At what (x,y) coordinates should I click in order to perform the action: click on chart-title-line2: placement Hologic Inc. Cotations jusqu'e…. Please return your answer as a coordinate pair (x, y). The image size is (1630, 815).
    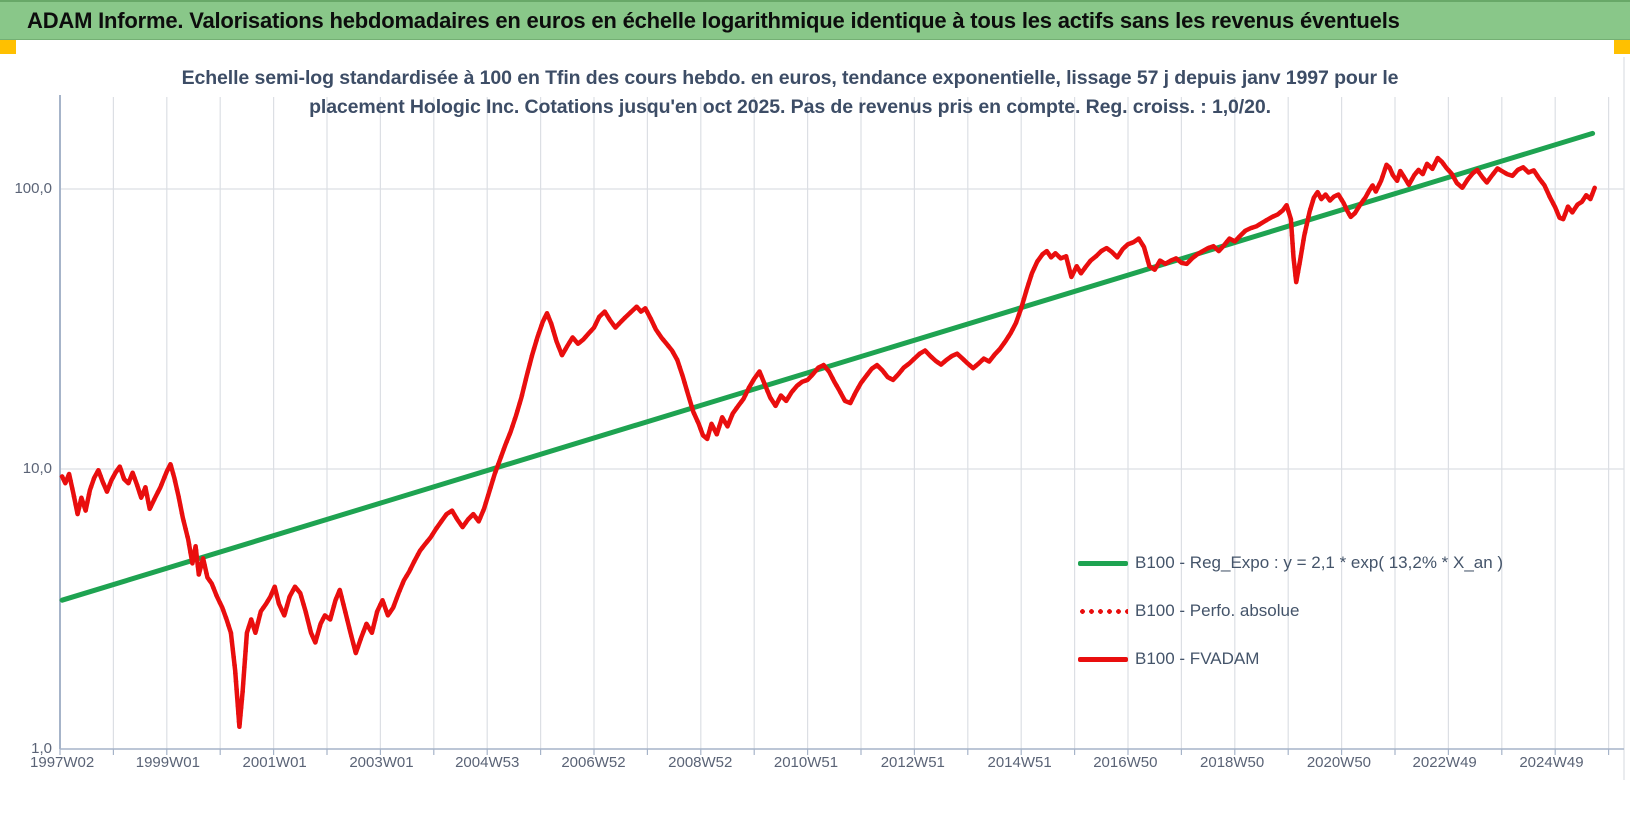
    Looking at the image, I should click on (790, 107).